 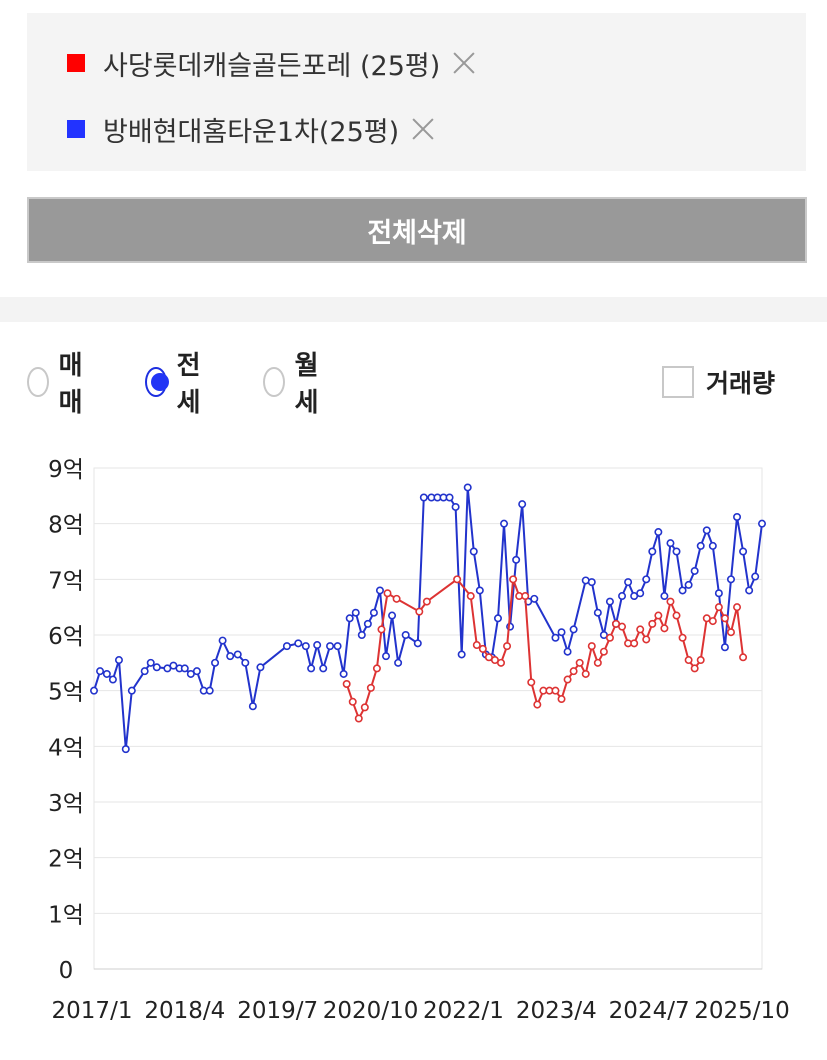 What do you see at coordinates (66, 693) in the screenshot?
I see `y-tick-label: 5억` at bounding box center [66, 693].